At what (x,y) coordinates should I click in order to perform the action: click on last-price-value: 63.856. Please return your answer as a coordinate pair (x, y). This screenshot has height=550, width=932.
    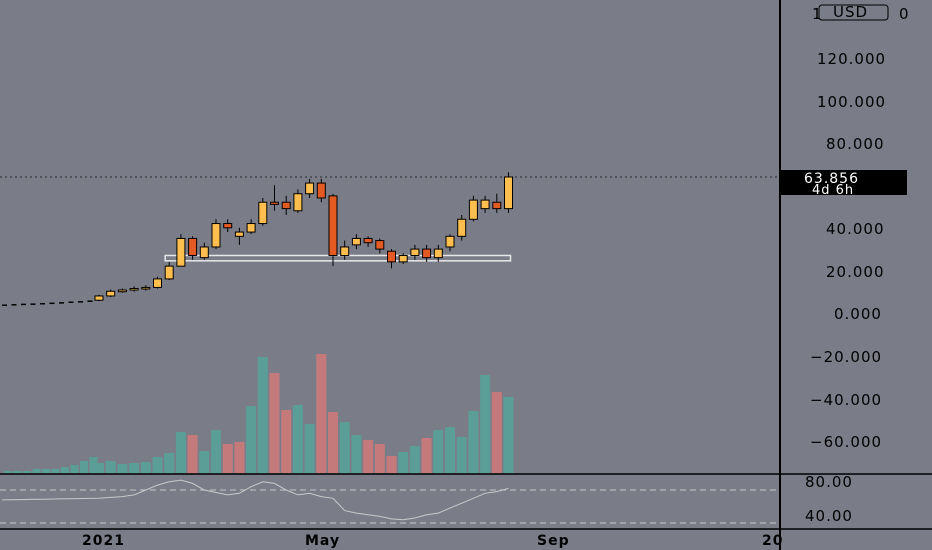
    Looking at the image, I should click on (831, 179).